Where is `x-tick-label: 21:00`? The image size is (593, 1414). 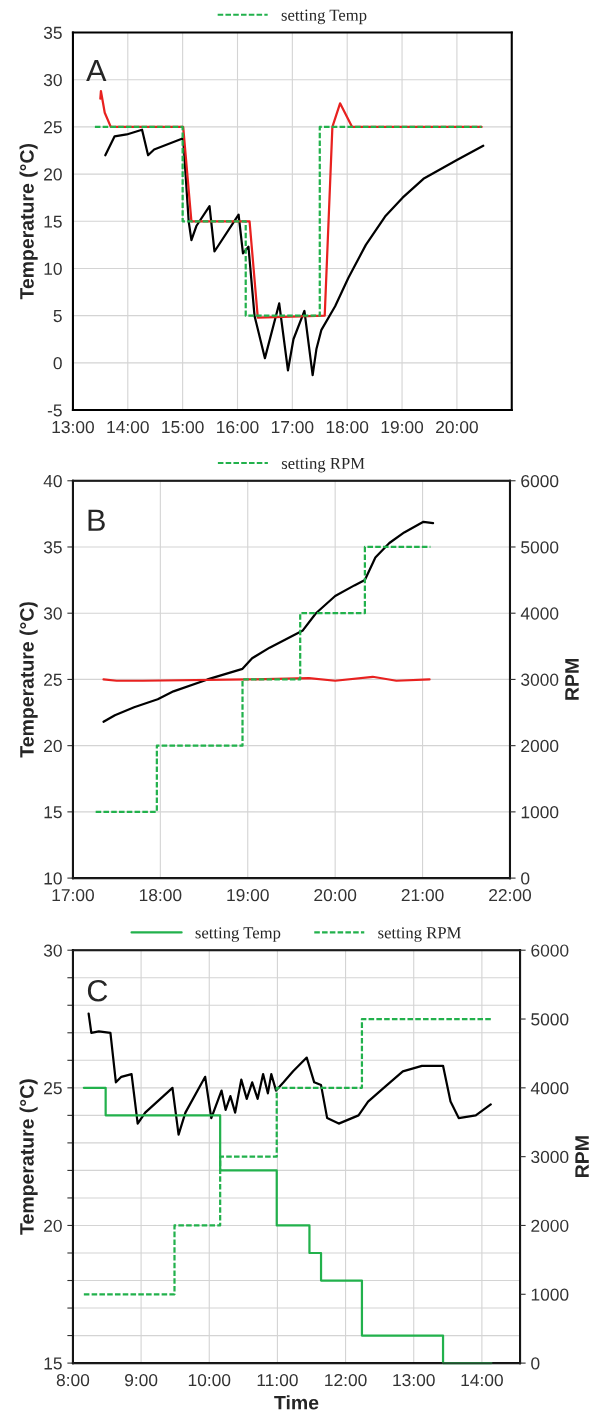
x-tick-label: 21:00 is located at coordinates (422, 895).